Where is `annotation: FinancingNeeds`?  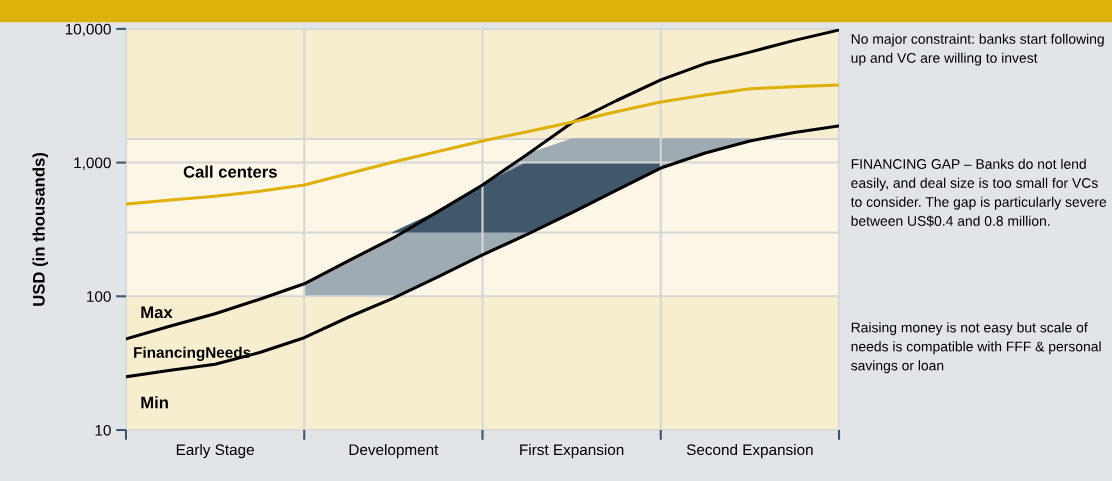 annotation: FinancingNeeds is located at coordinates (192, 353).